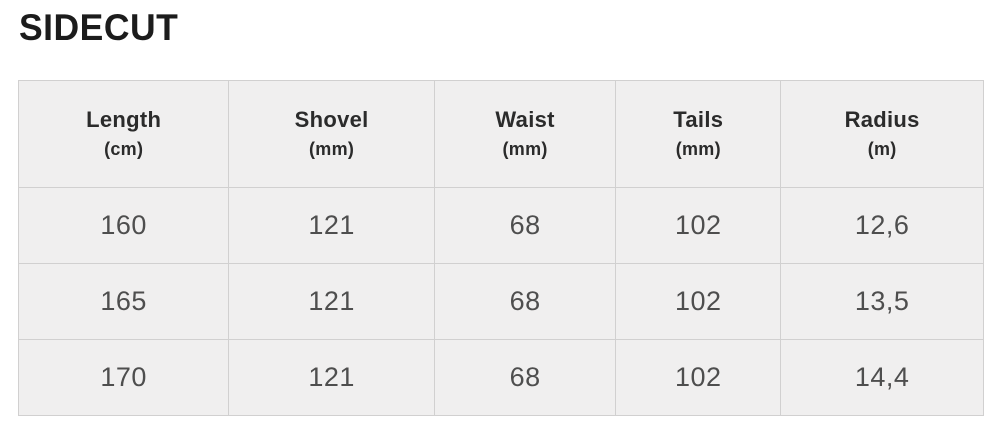 This screenshot has height=430, width=989. What do you see at coordinates (882, 119) in the screenshot?
I see `column-label: Radius` at bounding box center [882, 119].